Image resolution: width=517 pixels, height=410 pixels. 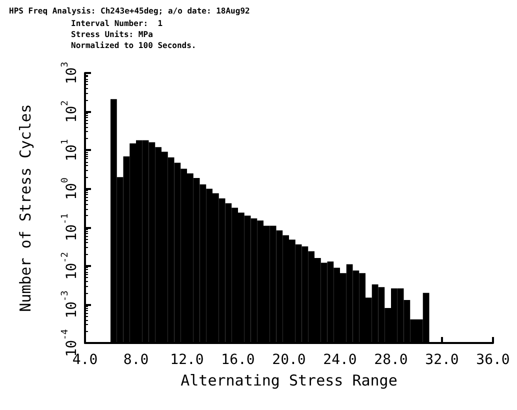 What do you see at coordinates (340, 360) in the screenshot?
I see `x-tick-label: 24.0` at bounding box center [340, 360].